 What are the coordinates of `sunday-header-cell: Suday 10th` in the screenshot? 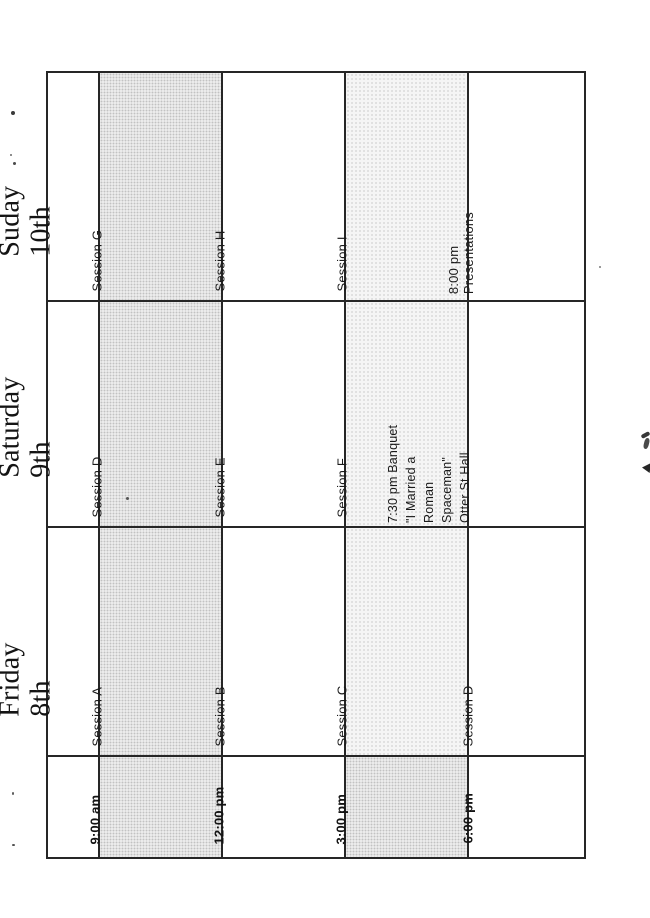 It's located at (49, 186).